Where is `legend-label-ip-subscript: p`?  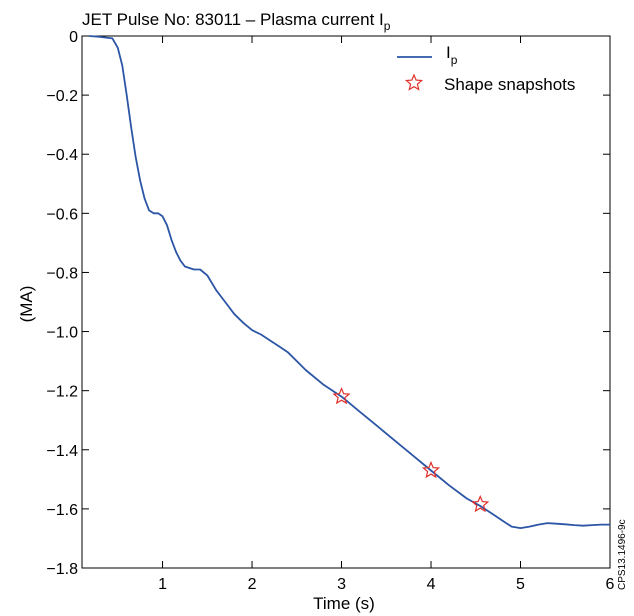 legend-label-ip-subscript: p is located at coordinates (454, 60).